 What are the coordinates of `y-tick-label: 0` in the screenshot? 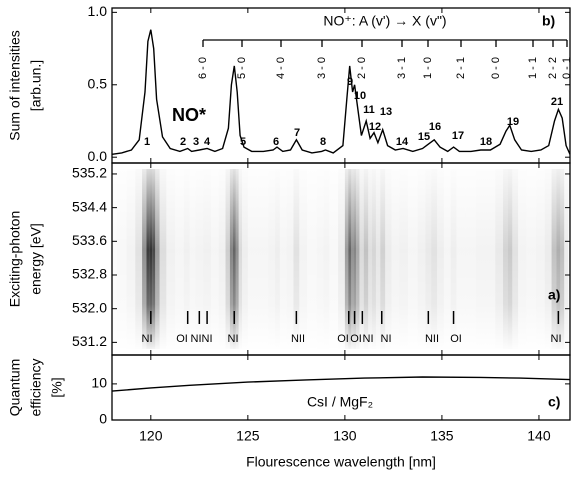 It's located at (103, 419).